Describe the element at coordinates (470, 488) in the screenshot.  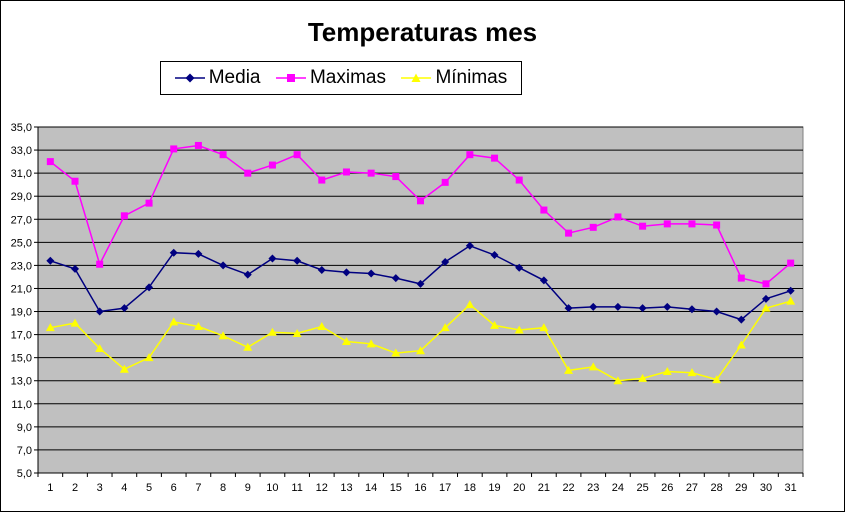
I see `x-tick-label: 18` at that location.